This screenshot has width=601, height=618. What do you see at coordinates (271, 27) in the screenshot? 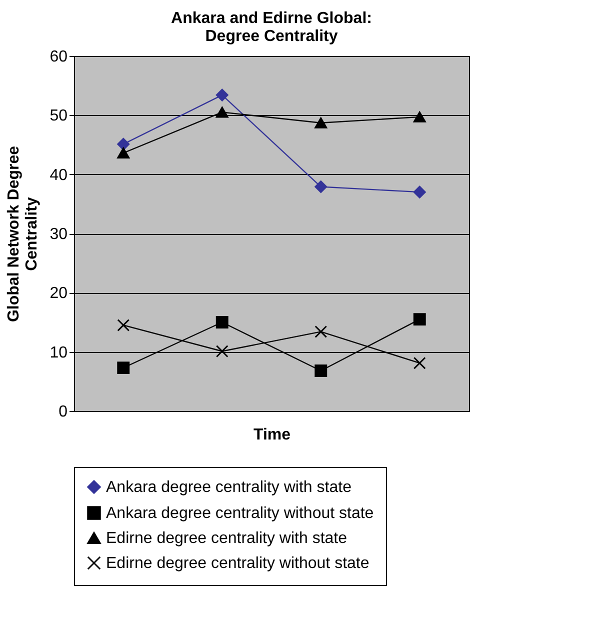
I see `chart-title: Ankara and Edirne Global: Degree Centrality` at bounding box center [271, 27].